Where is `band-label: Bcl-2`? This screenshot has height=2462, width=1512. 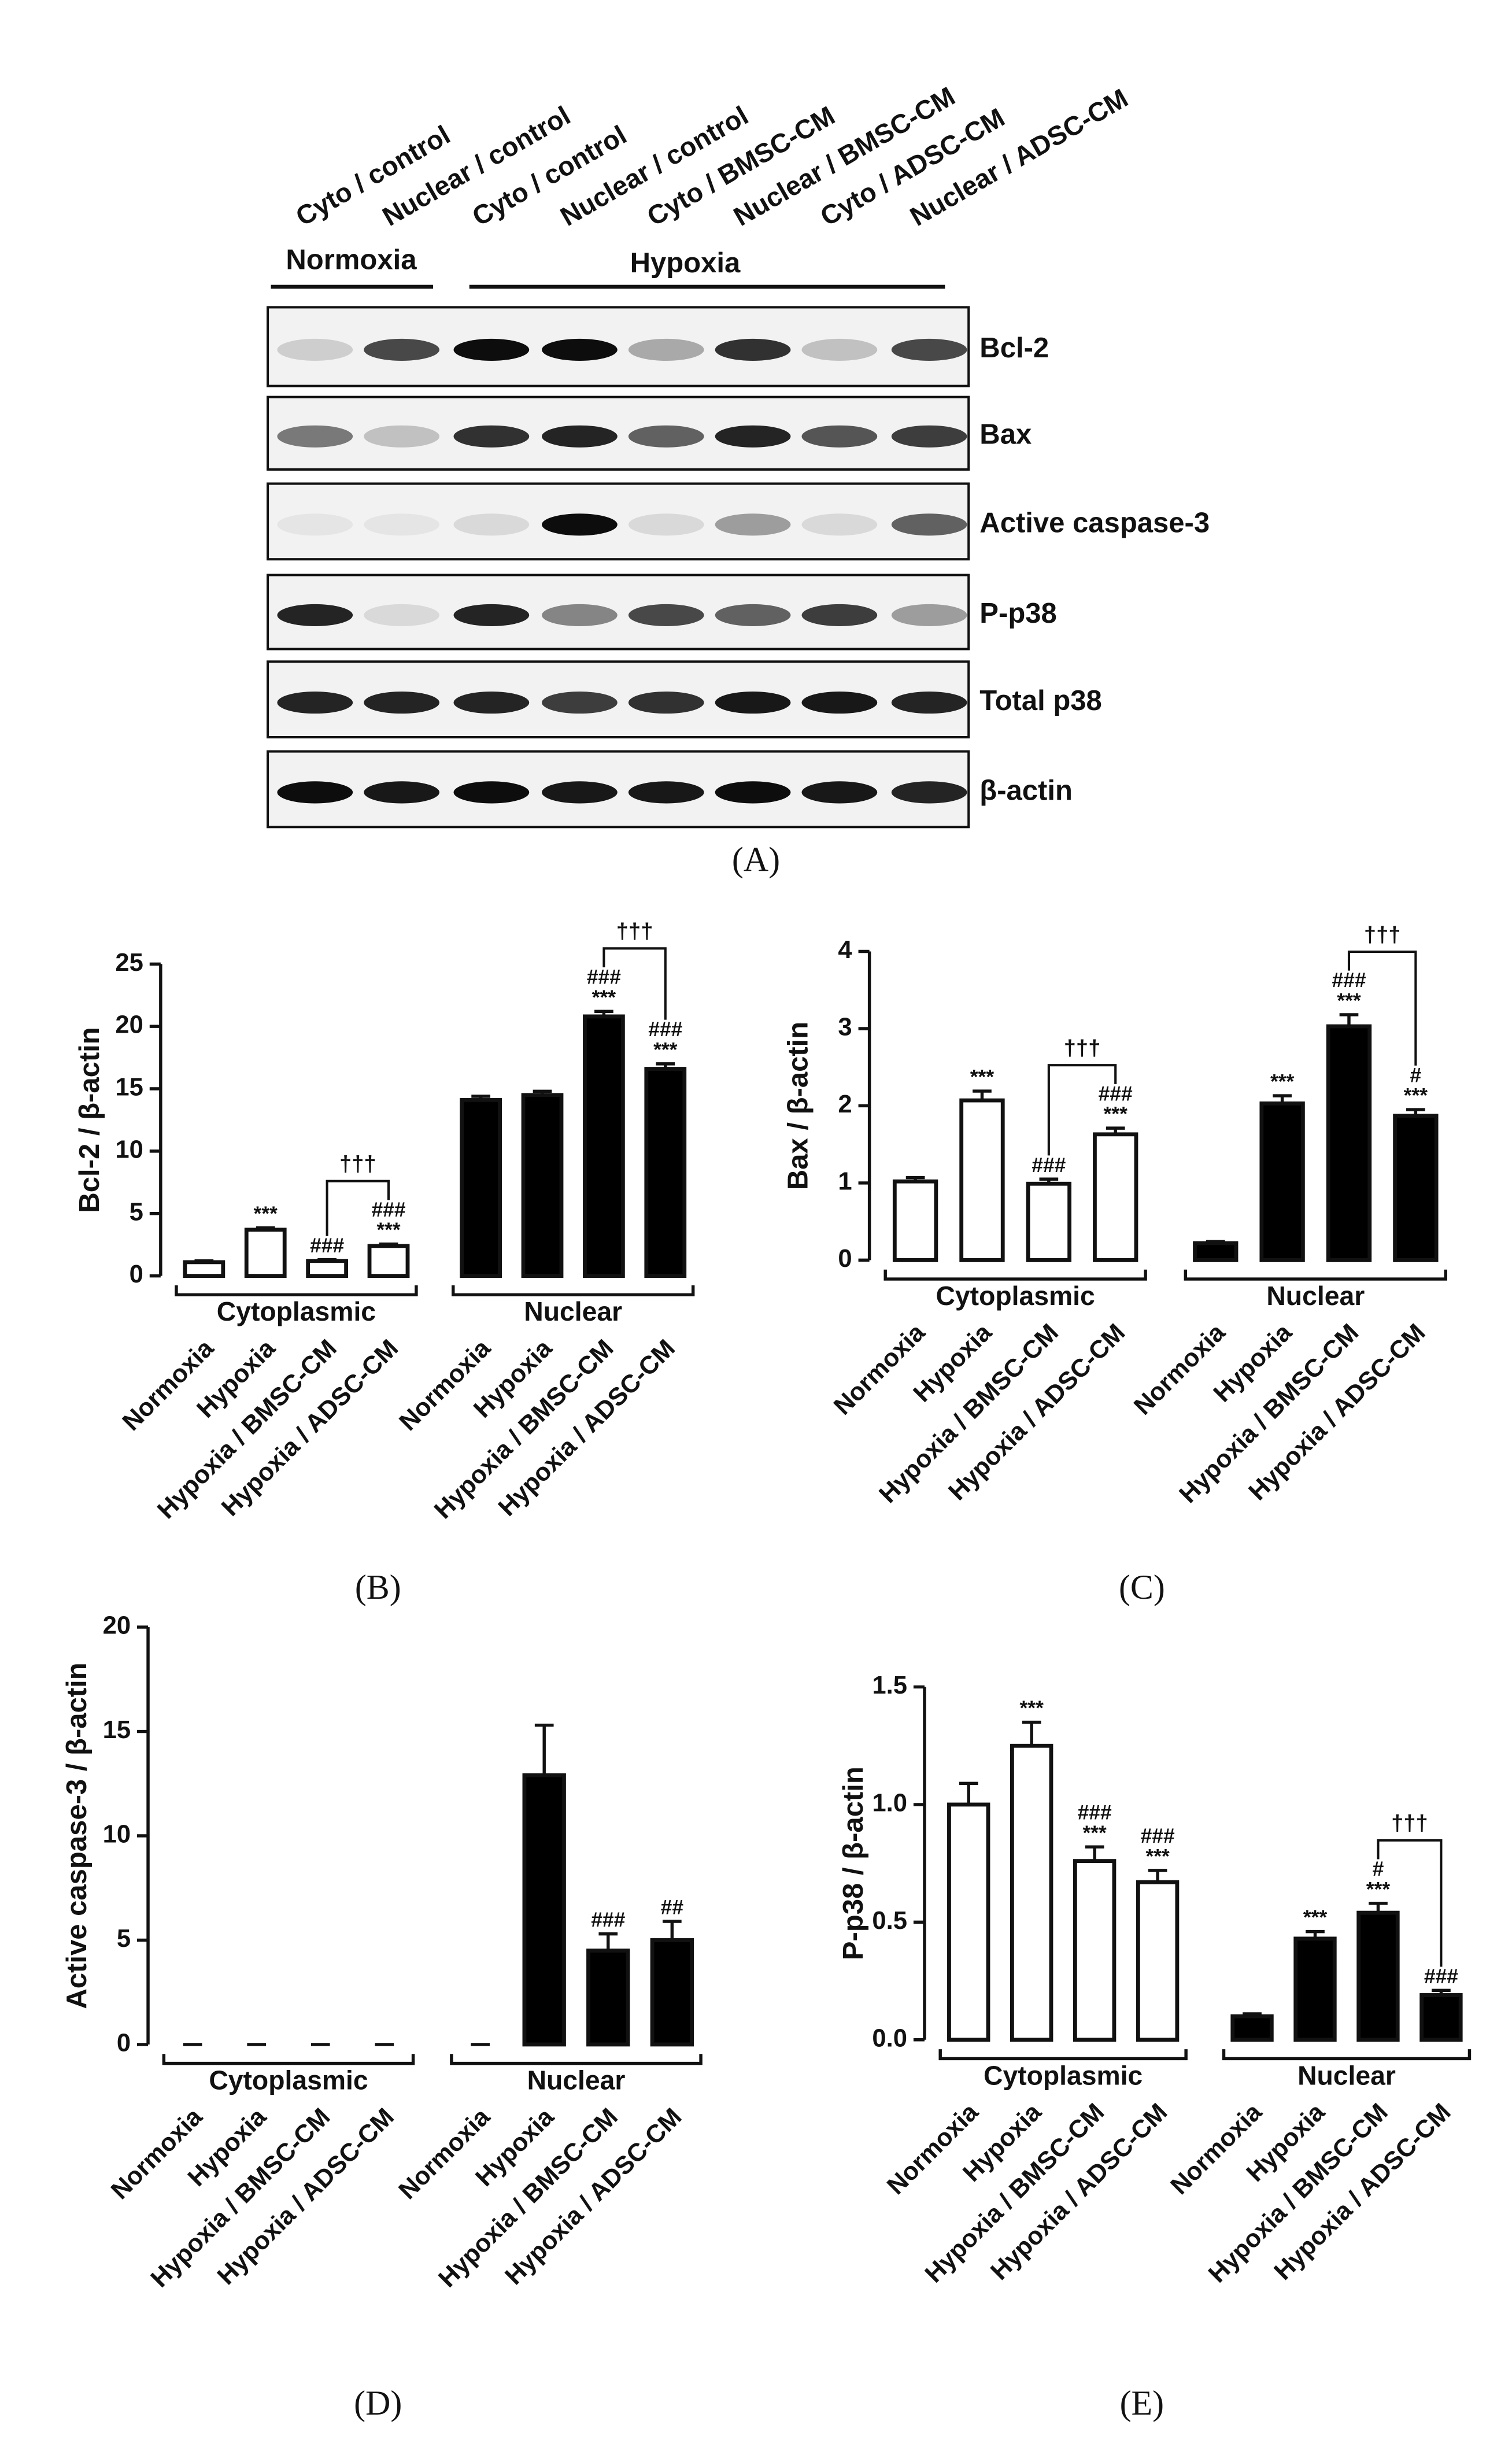 band-label: Bcl-2 is located at coordinates (1014, 348).